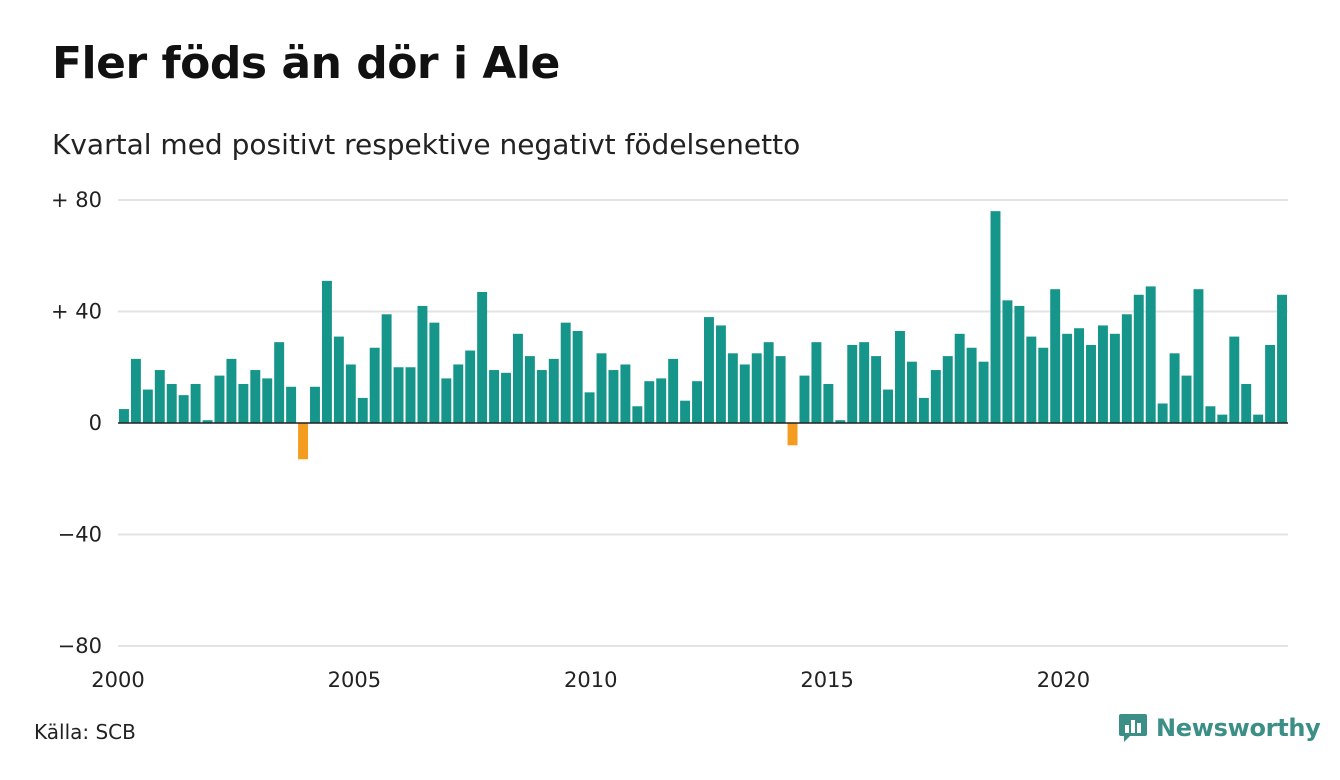 This screenshot has width=1340, height=780. What do you see at coordinates (792, 434) in the screenshot?
I see `bar-negative` at bounding box center [792, 434].